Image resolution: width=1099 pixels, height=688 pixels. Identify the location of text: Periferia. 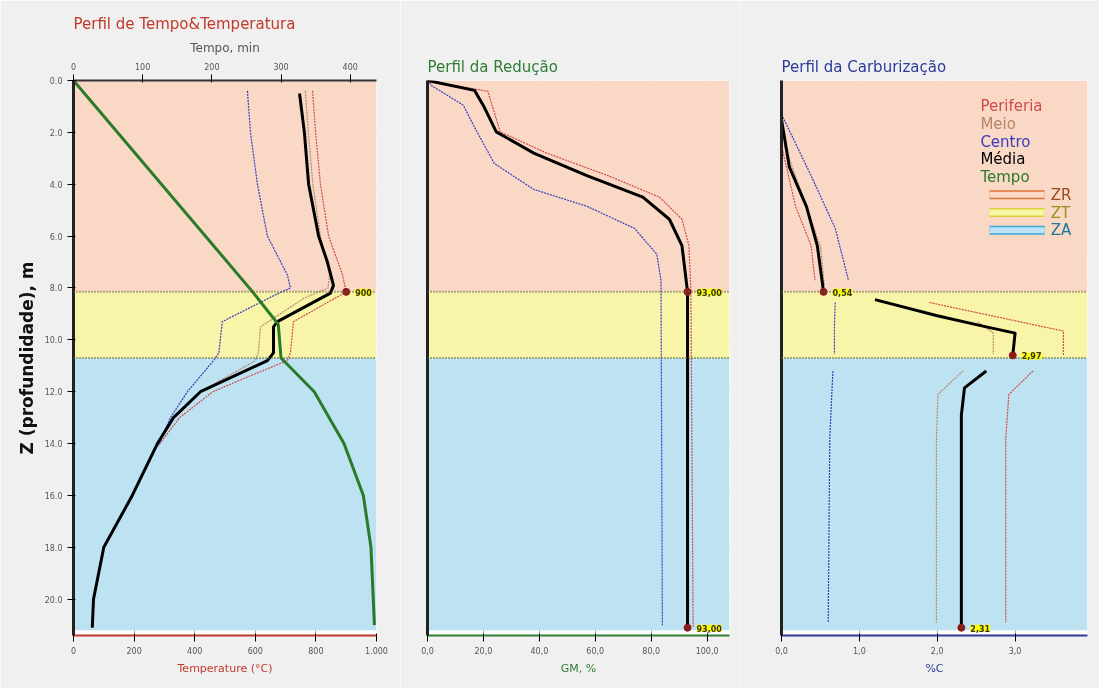
(1011, 106).